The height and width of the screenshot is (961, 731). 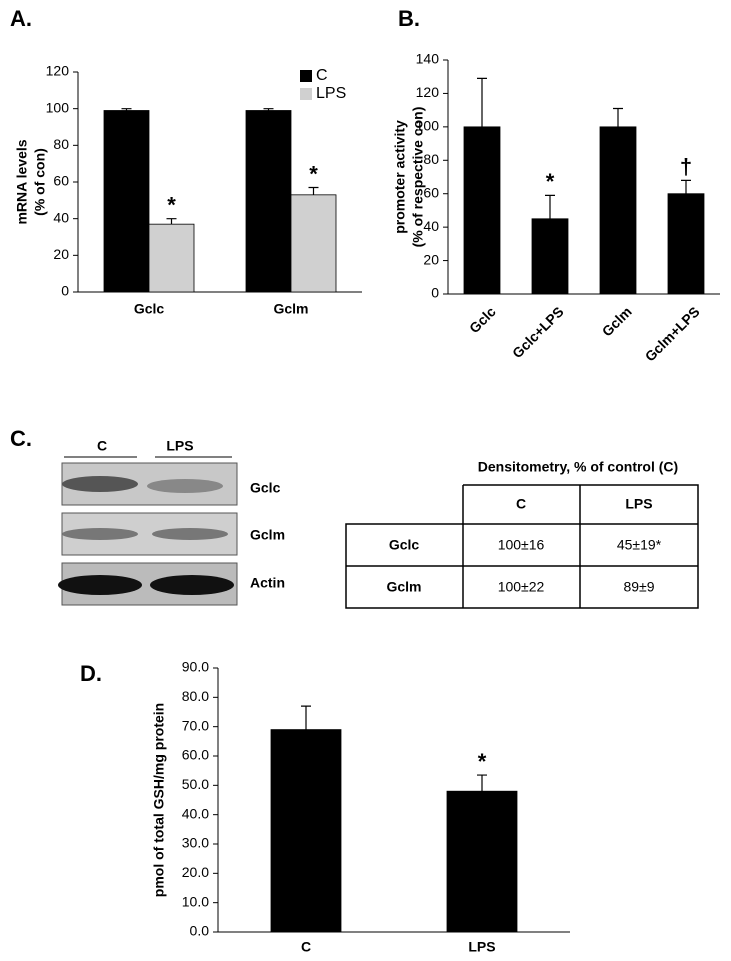 What do you see at coordinates (21, 438) in the screenshot?
I see `panel-label: C.` at bounding box center [21, 438].